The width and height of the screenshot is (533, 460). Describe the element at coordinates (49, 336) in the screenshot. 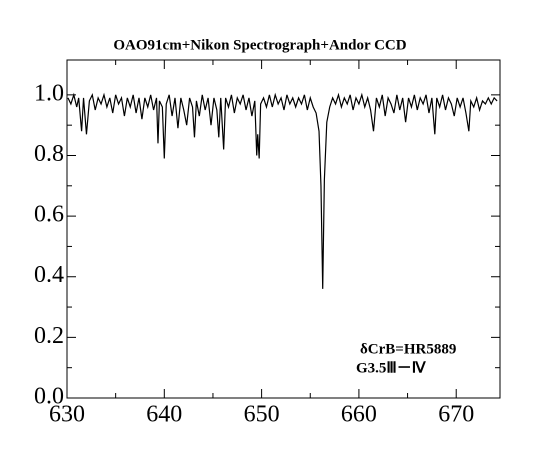

I see `y-tick-label: 0.2` at that location.